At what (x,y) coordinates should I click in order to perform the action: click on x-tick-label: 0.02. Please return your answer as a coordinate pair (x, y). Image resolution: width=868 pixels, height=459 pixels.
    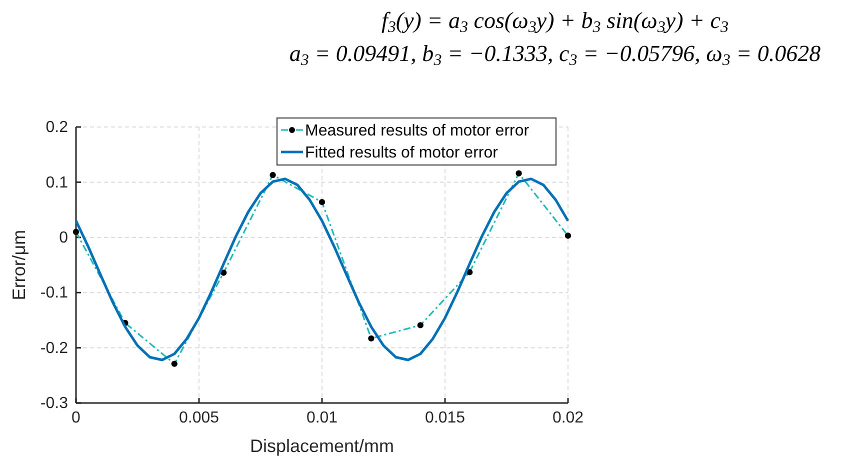
    Looking at the image, I should click on (568, 417).